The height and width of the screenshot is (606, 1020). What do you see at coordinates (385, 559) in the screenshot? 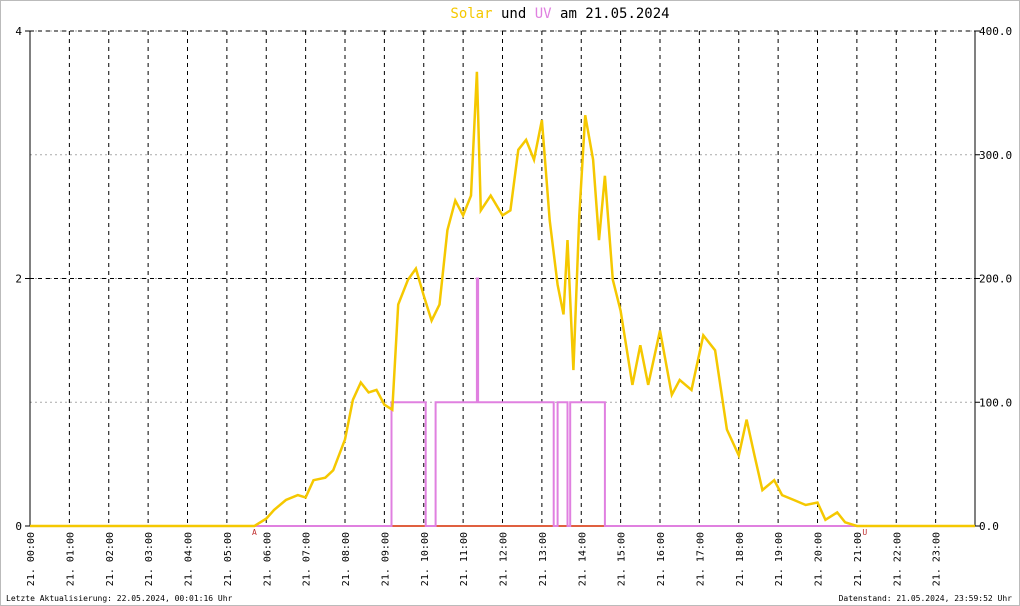
I see `x-tick-label: 21. 09:00` at bounding box center [385, 559].